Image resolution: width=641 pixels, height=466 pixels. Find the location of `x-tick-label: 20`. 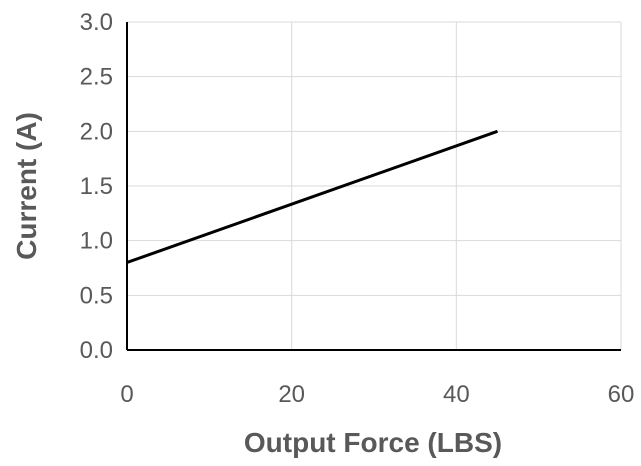

x-tick-label: 20 is located at coordinates (291, 394).